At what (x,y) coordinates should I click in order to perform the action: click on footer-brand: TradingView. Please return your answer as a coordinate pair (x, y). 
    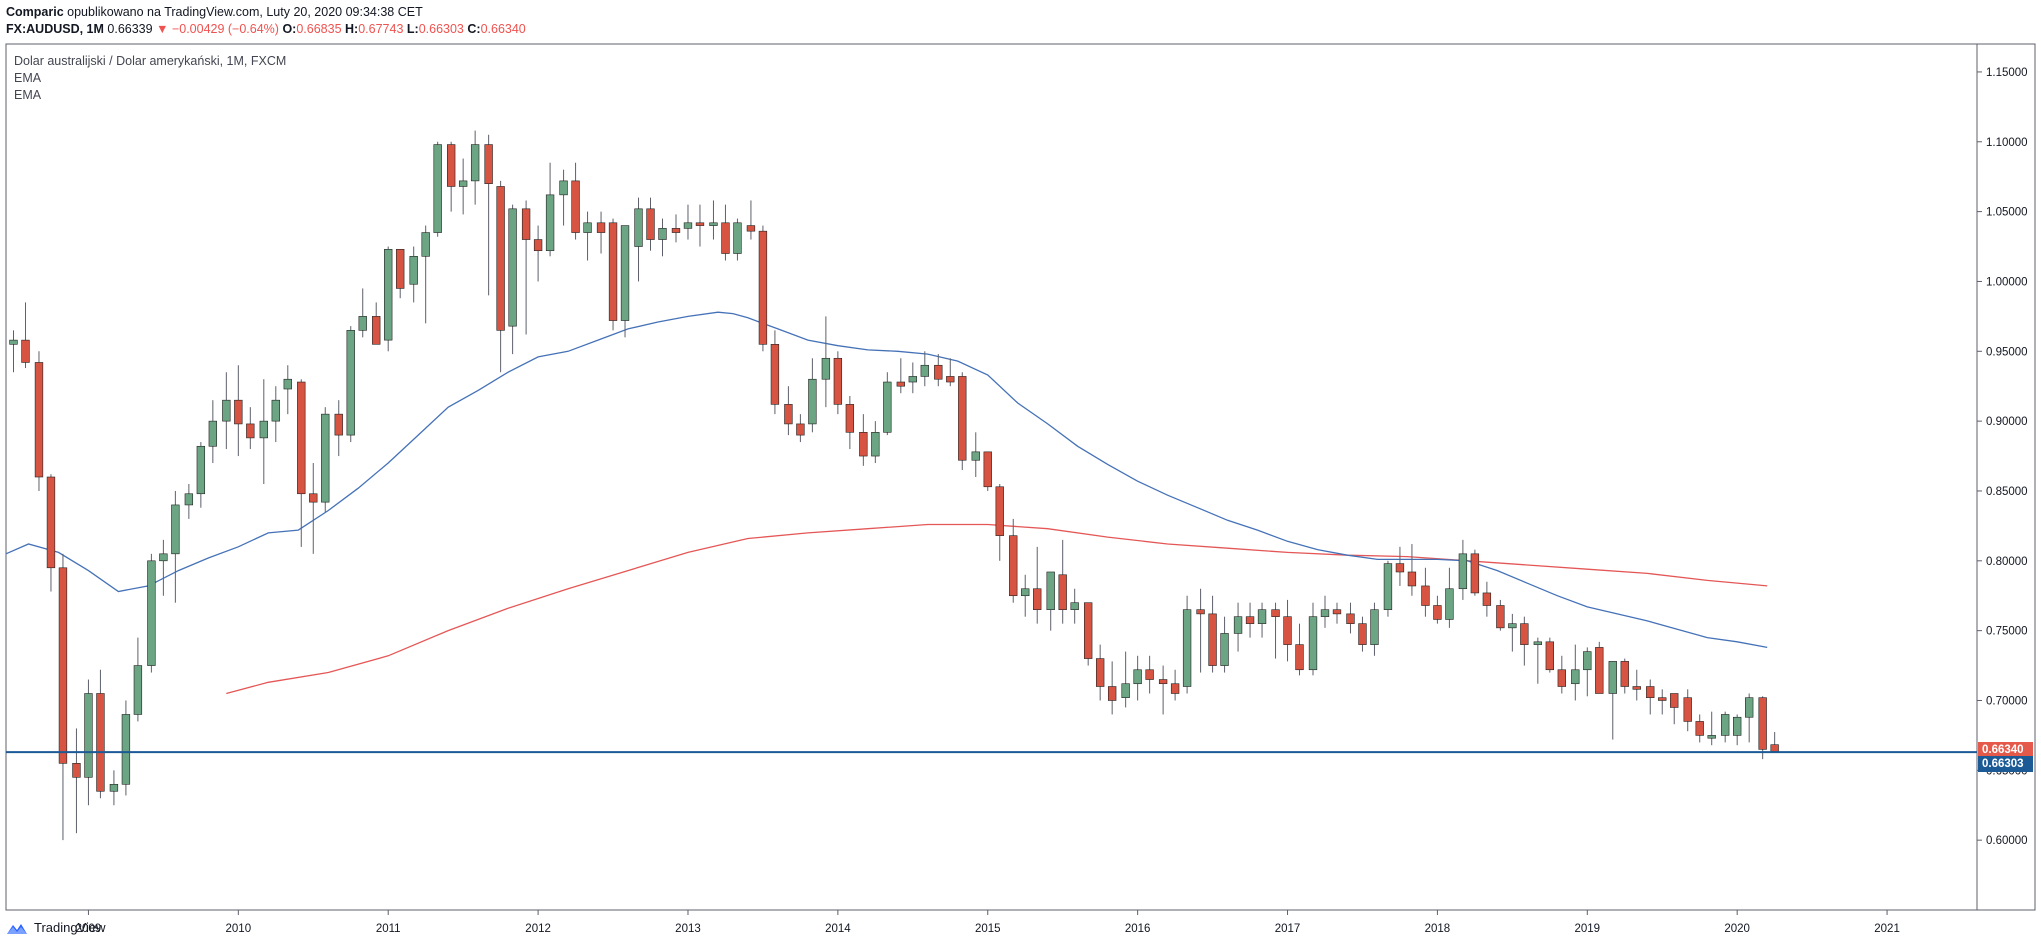
    Looking at the image, I should click on (70, 927).